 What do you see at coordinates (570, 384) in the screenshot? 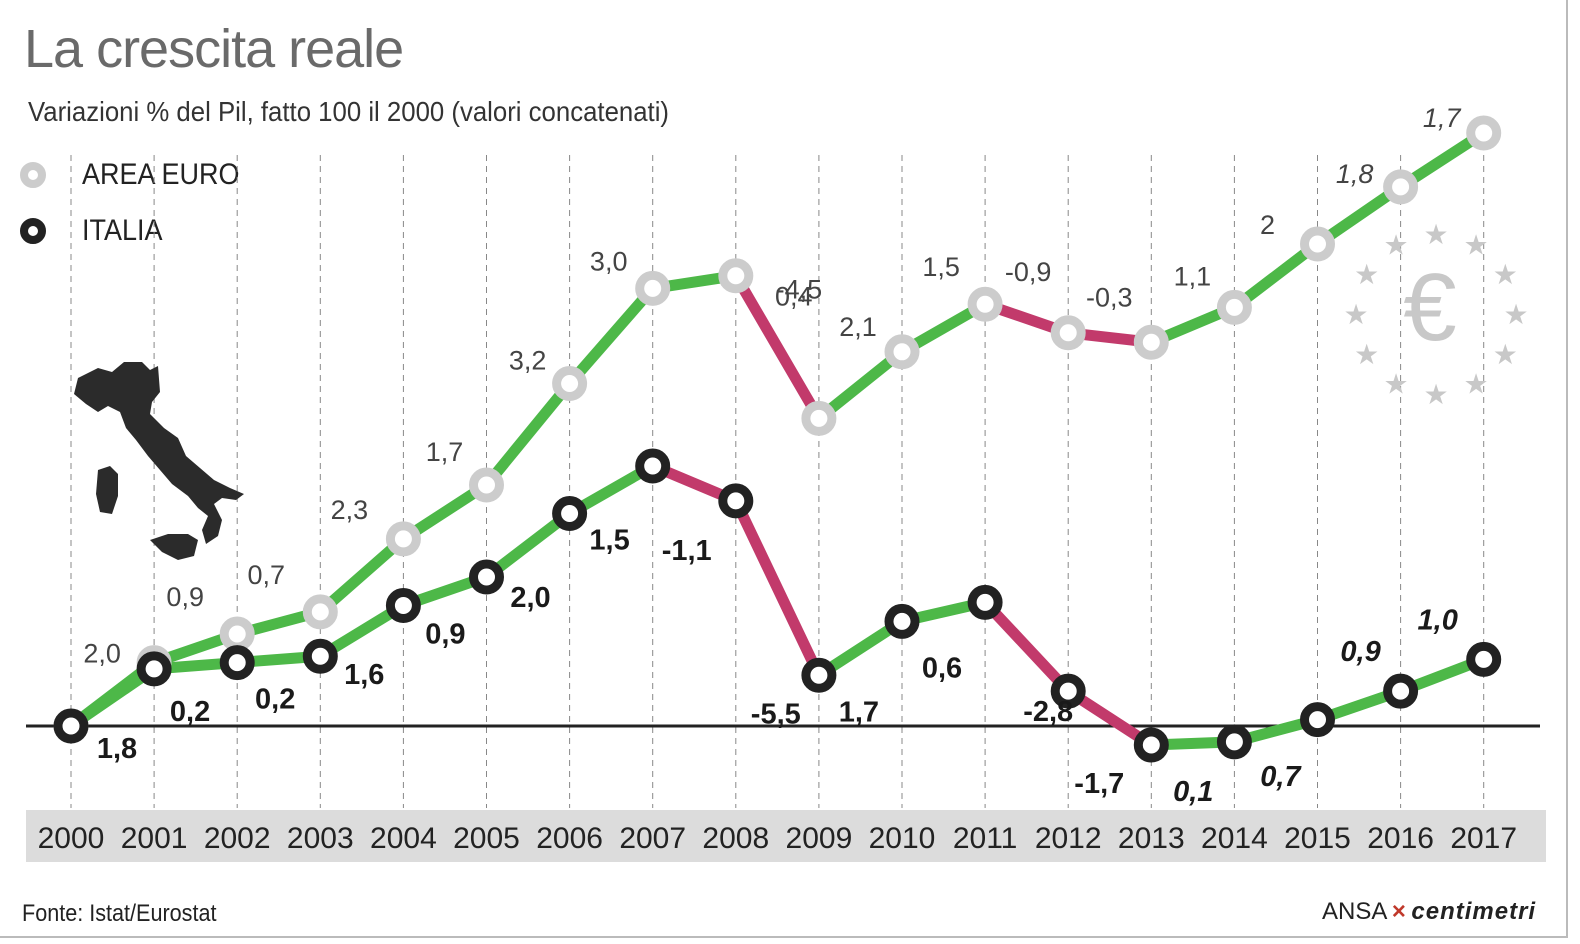
I see `euro-point-2006` at bounding box center [570, 384].